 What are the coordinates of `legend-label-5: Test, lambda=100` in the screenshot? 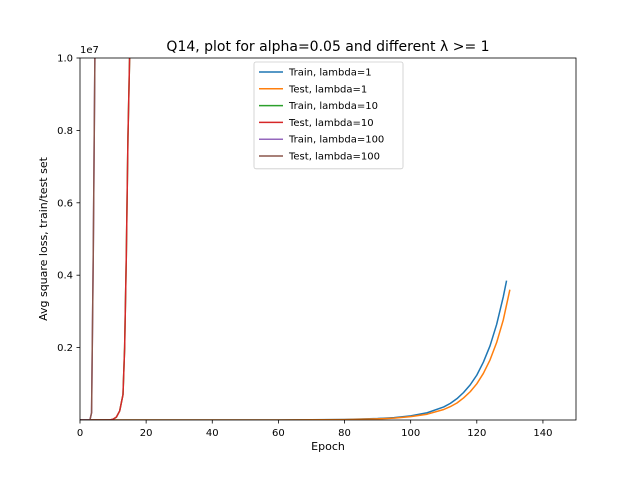 It's located at (334, 157).